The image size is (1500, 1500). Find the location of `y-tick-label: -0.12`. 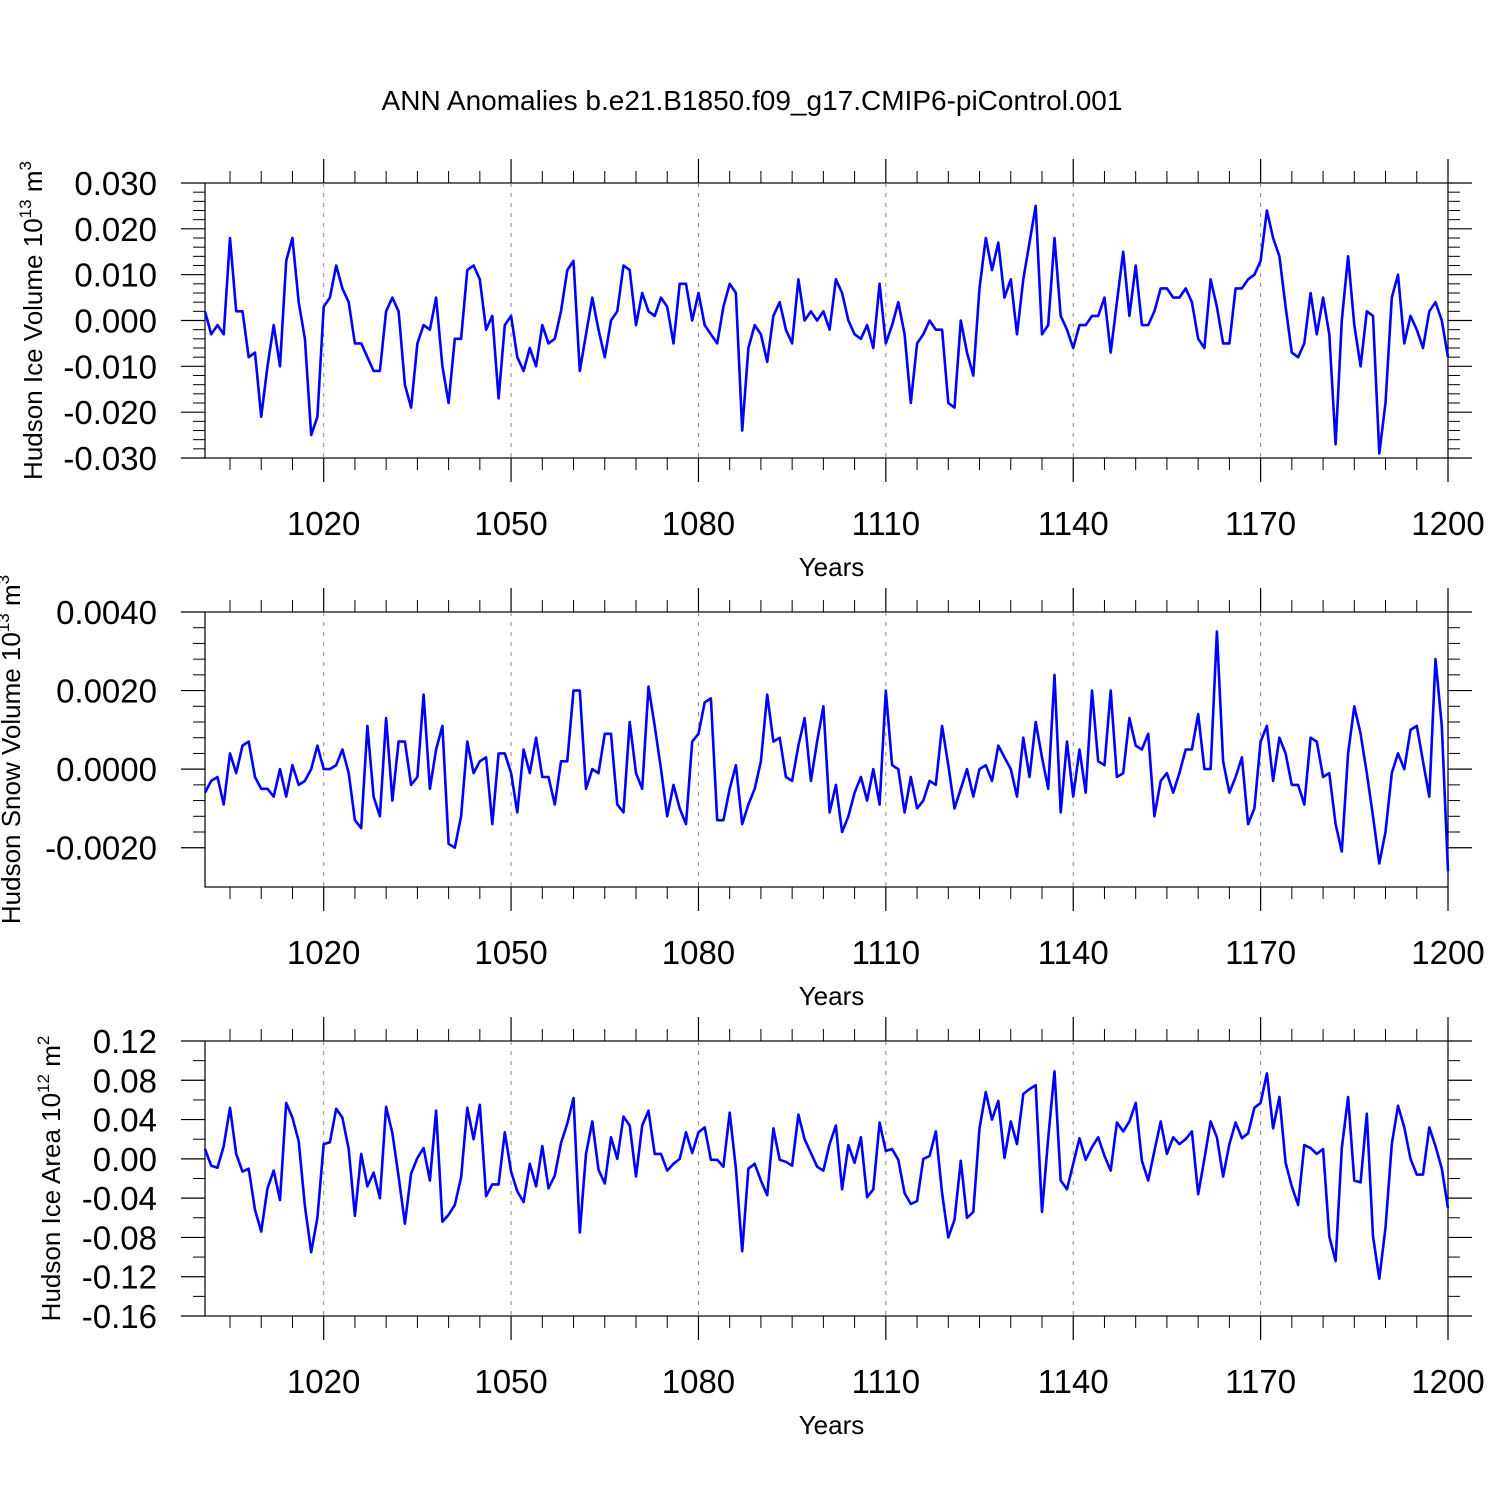

y-tick-label: -0.12 is located at coordinates (119, 1277).